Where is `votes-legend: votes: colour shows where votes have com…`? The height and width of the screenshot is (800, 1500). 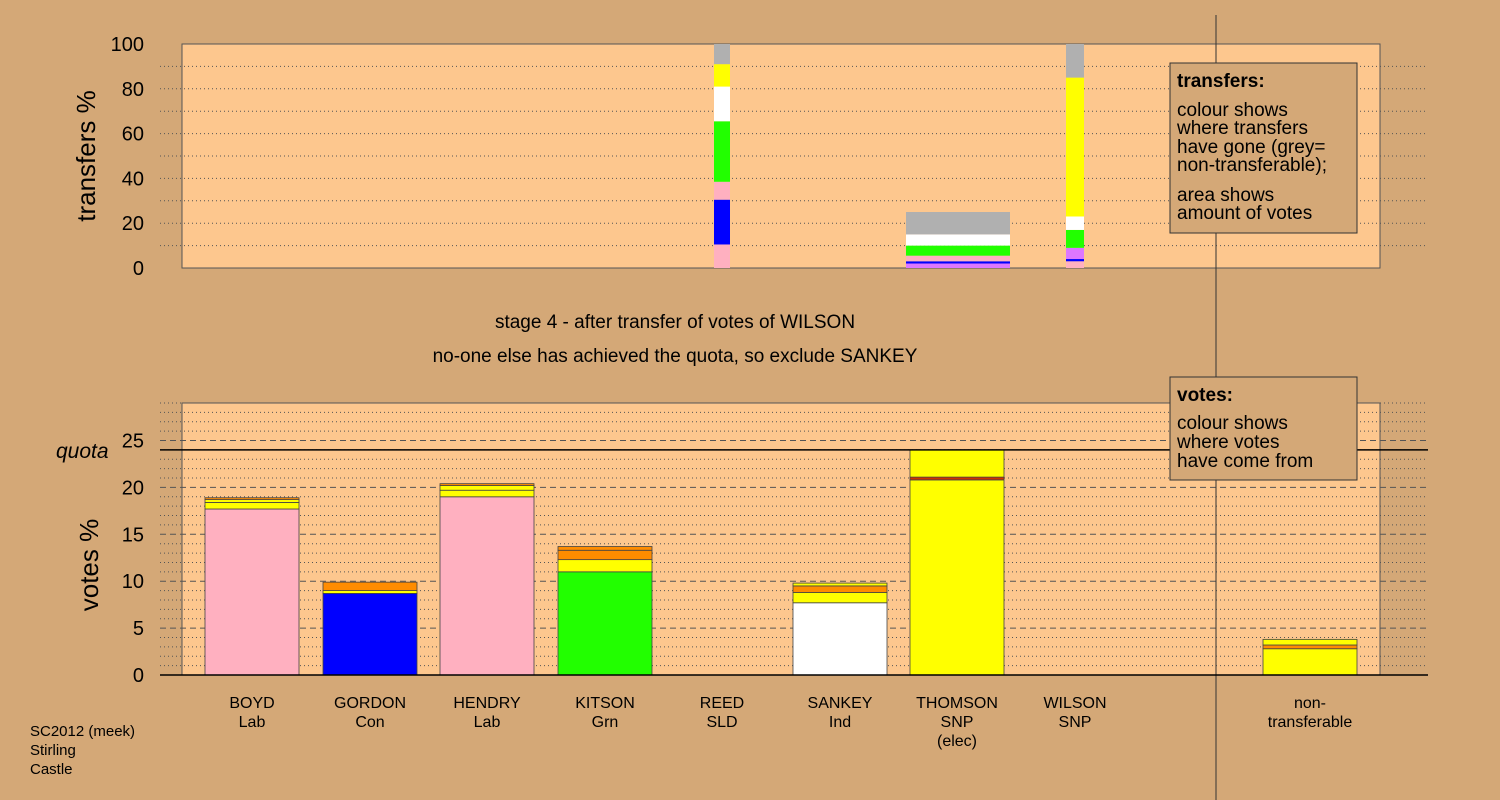
votes-legend: votes: colour shows where votes have com… is located at coordinates (1263, 428).